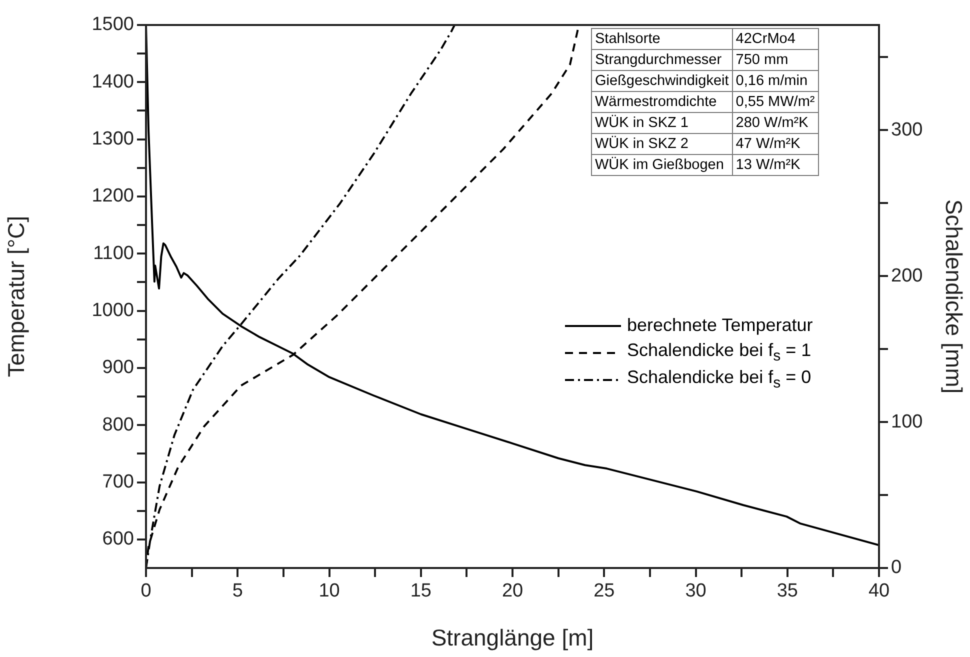 Image resolution: width=970 pixels, height=657 pixels. I want to click on x-tick-label: 15, so click(421, 591).